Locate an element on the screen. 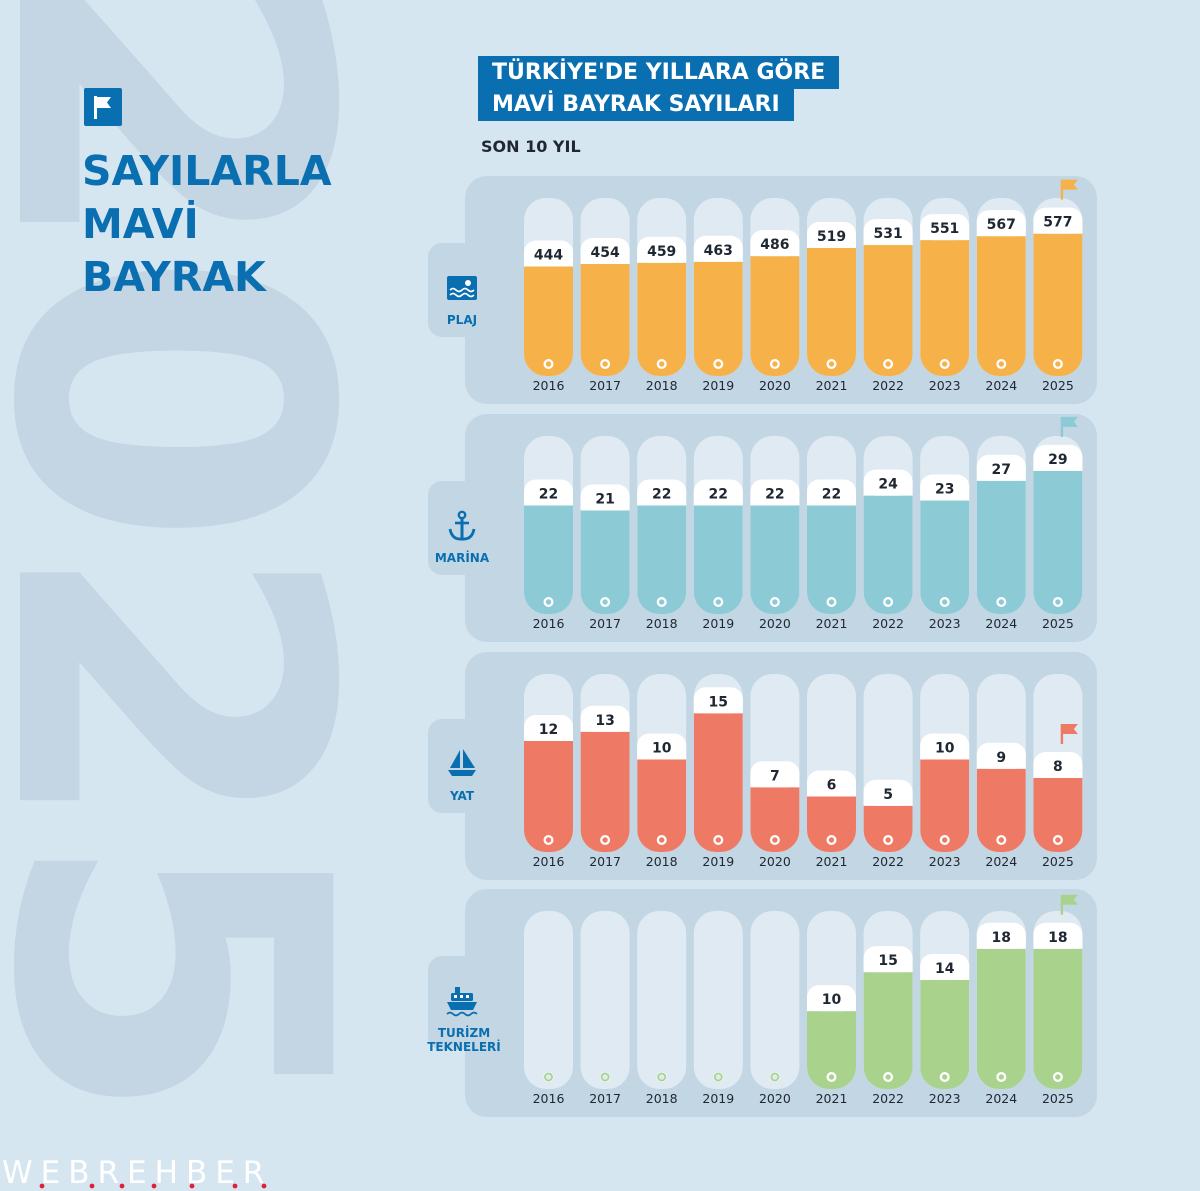 The image size is (1200, 1191). bar-column: 14 2023 is located at coordinates (945, 1008).